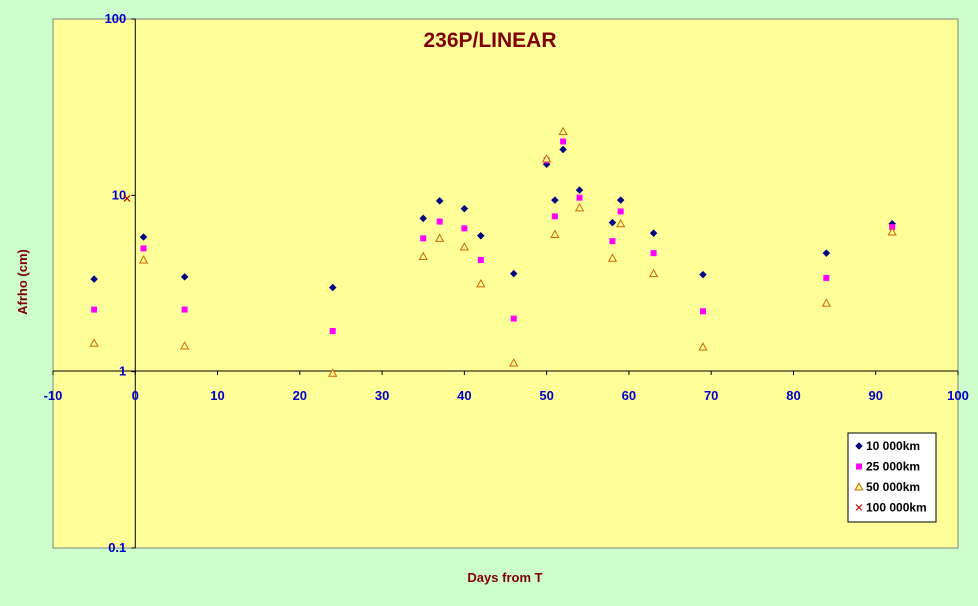 This screenshot has width=978, height=606. What do you see at coordinates (504, 577) in the screenshot?
I see `x-axis-title: Days from T` at bounding box center [504, 577].